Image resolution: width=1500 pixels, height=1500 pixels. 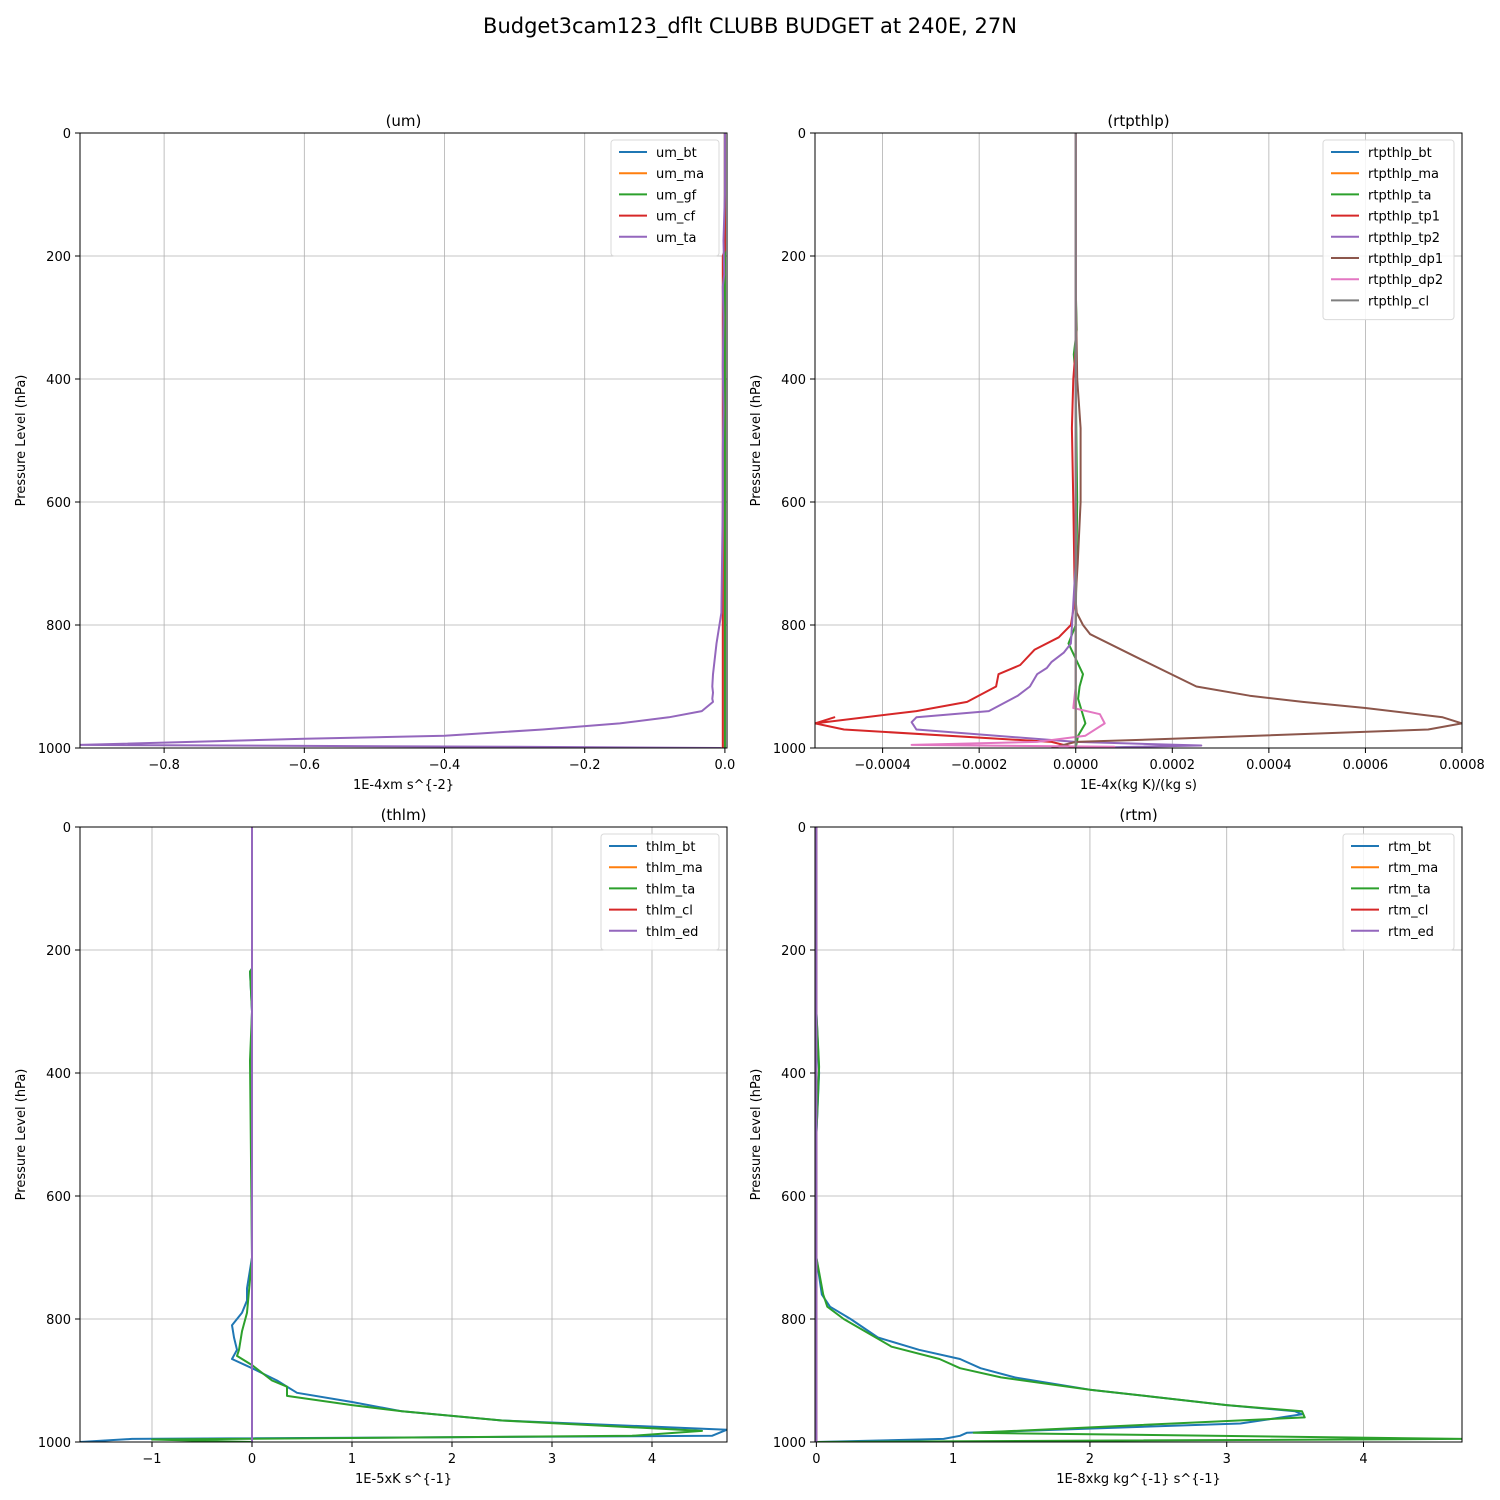 What do you see at coordinates (305, 765) in the screenshot?
I see `x-tick-label: −0.6` at bounding box center [305, 765].